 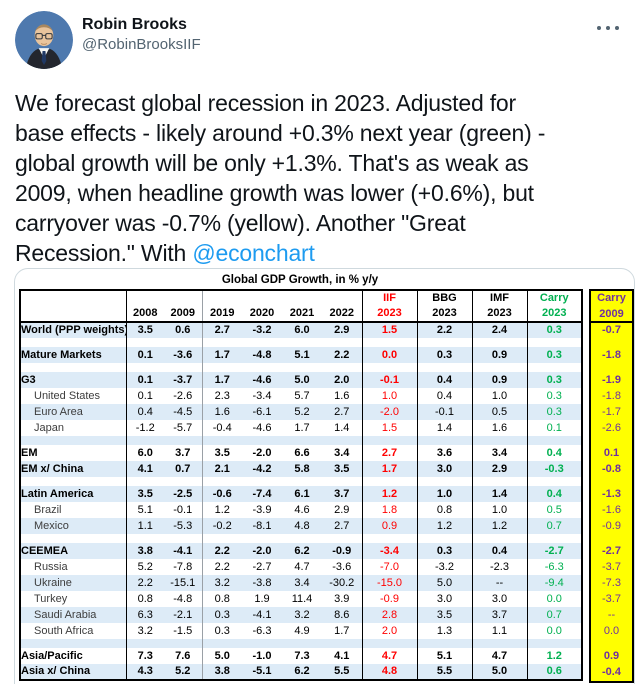 I want to click on cell-2009: -4.1, so click(x=183, y=551).